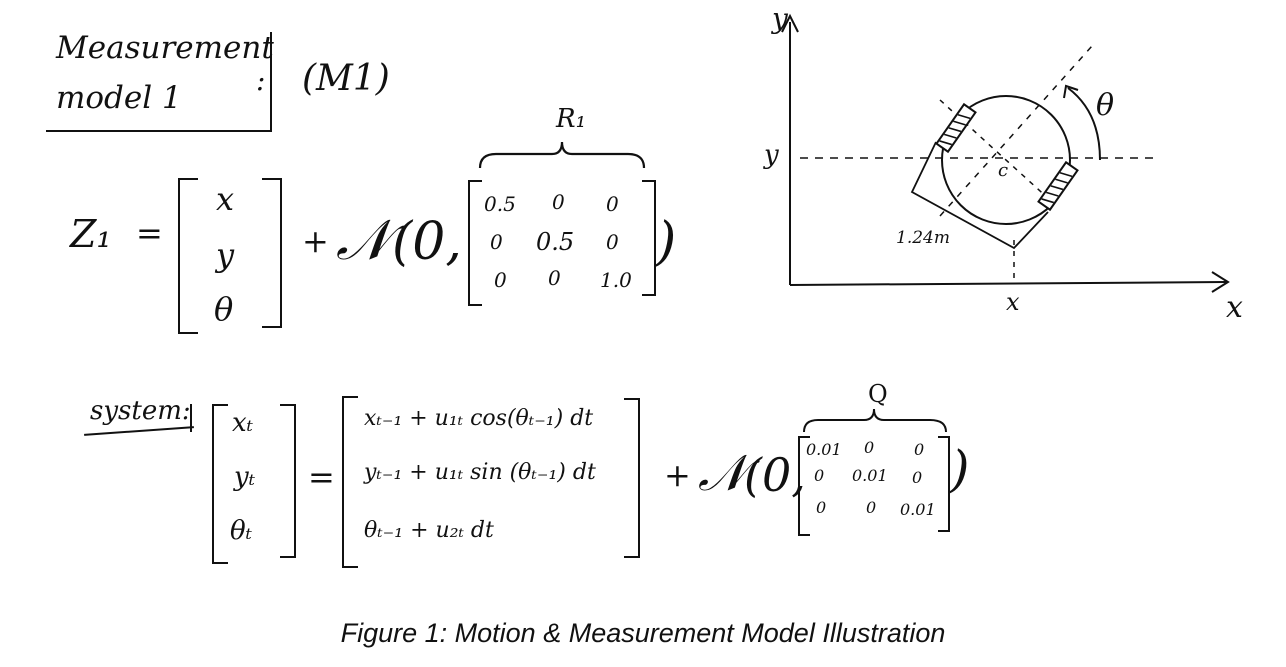 The image size is (1286, 667). I want to click on measurement-vector-x: x, so click(225, 199).